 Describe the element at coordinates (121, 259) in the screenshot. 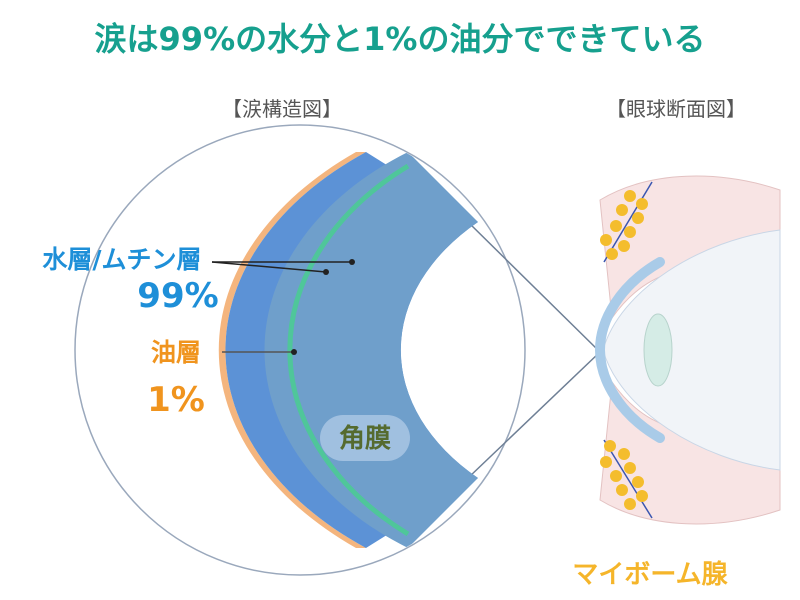

I see `water-layer-label: 水層/ムチン層` at that location.